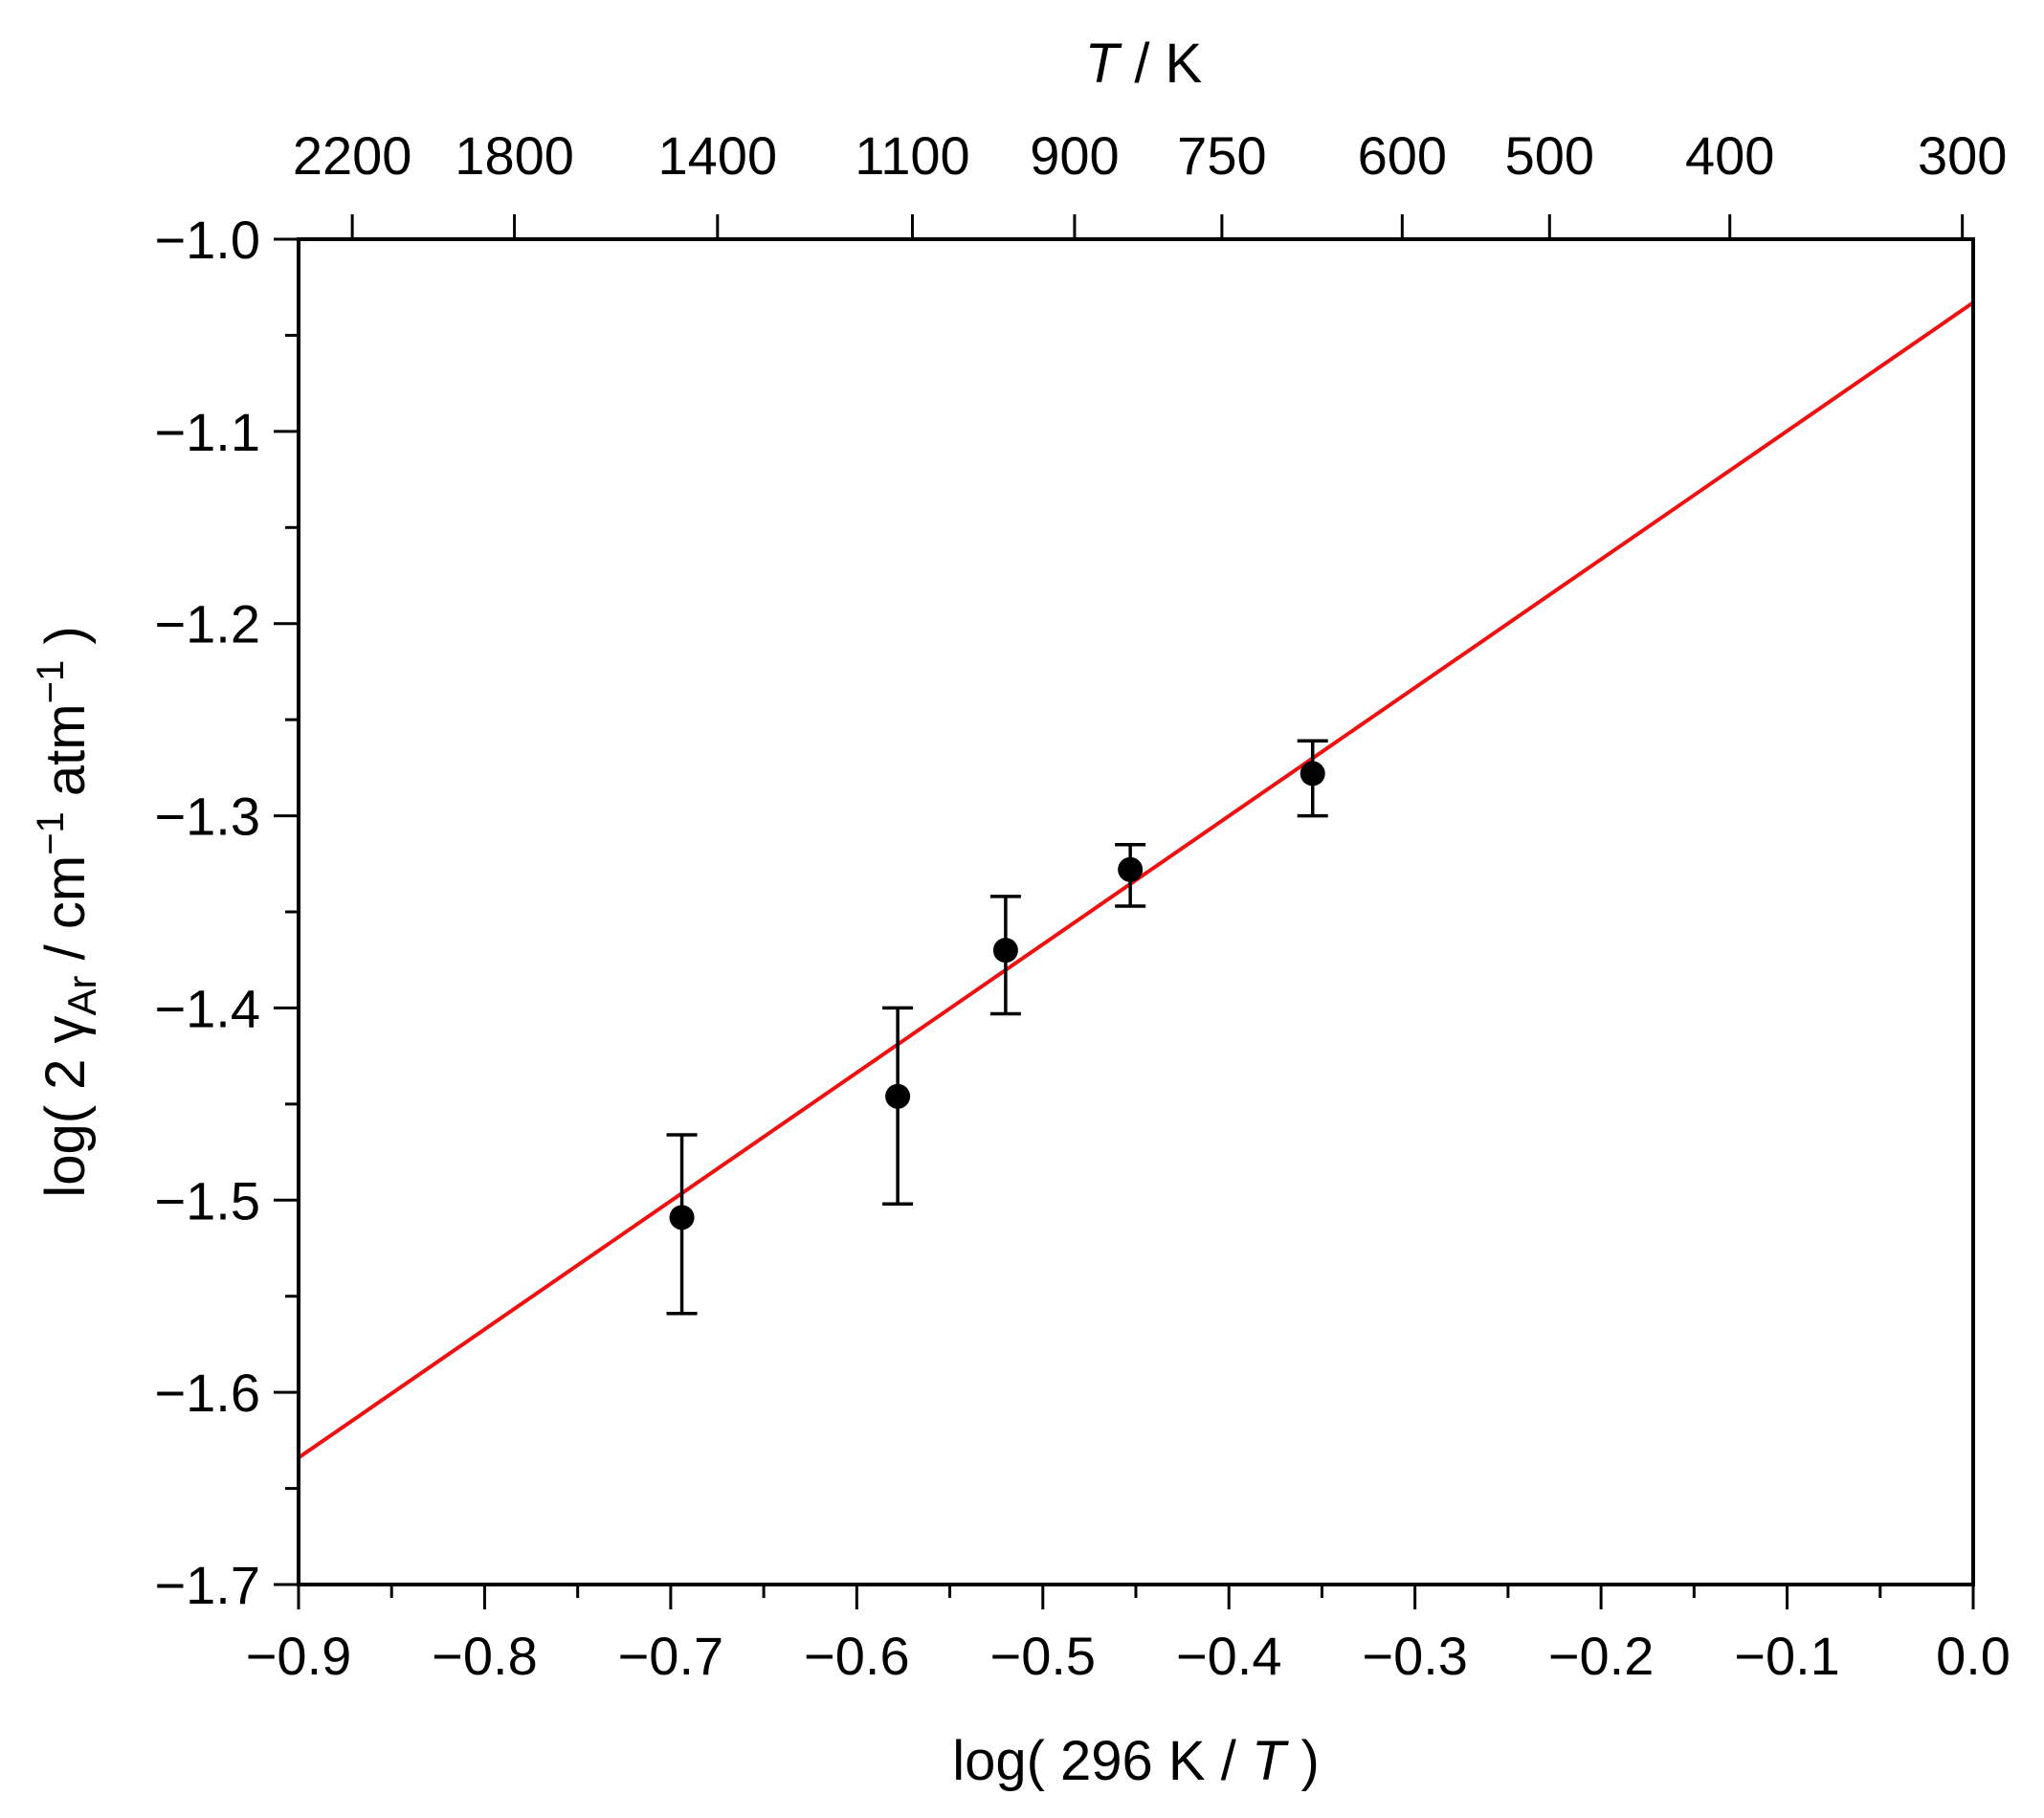  Describe the element at coordinates (1729, 155) in the screenshot. I see `top-tick-label: 400` at that location.